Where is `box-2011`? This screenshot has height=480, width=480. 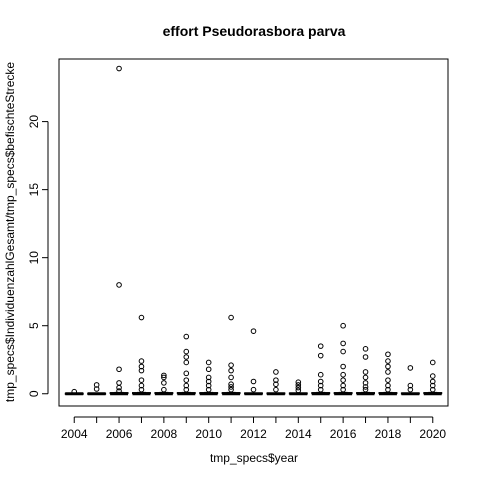
box-2011 is located at coordinates (231, 355).